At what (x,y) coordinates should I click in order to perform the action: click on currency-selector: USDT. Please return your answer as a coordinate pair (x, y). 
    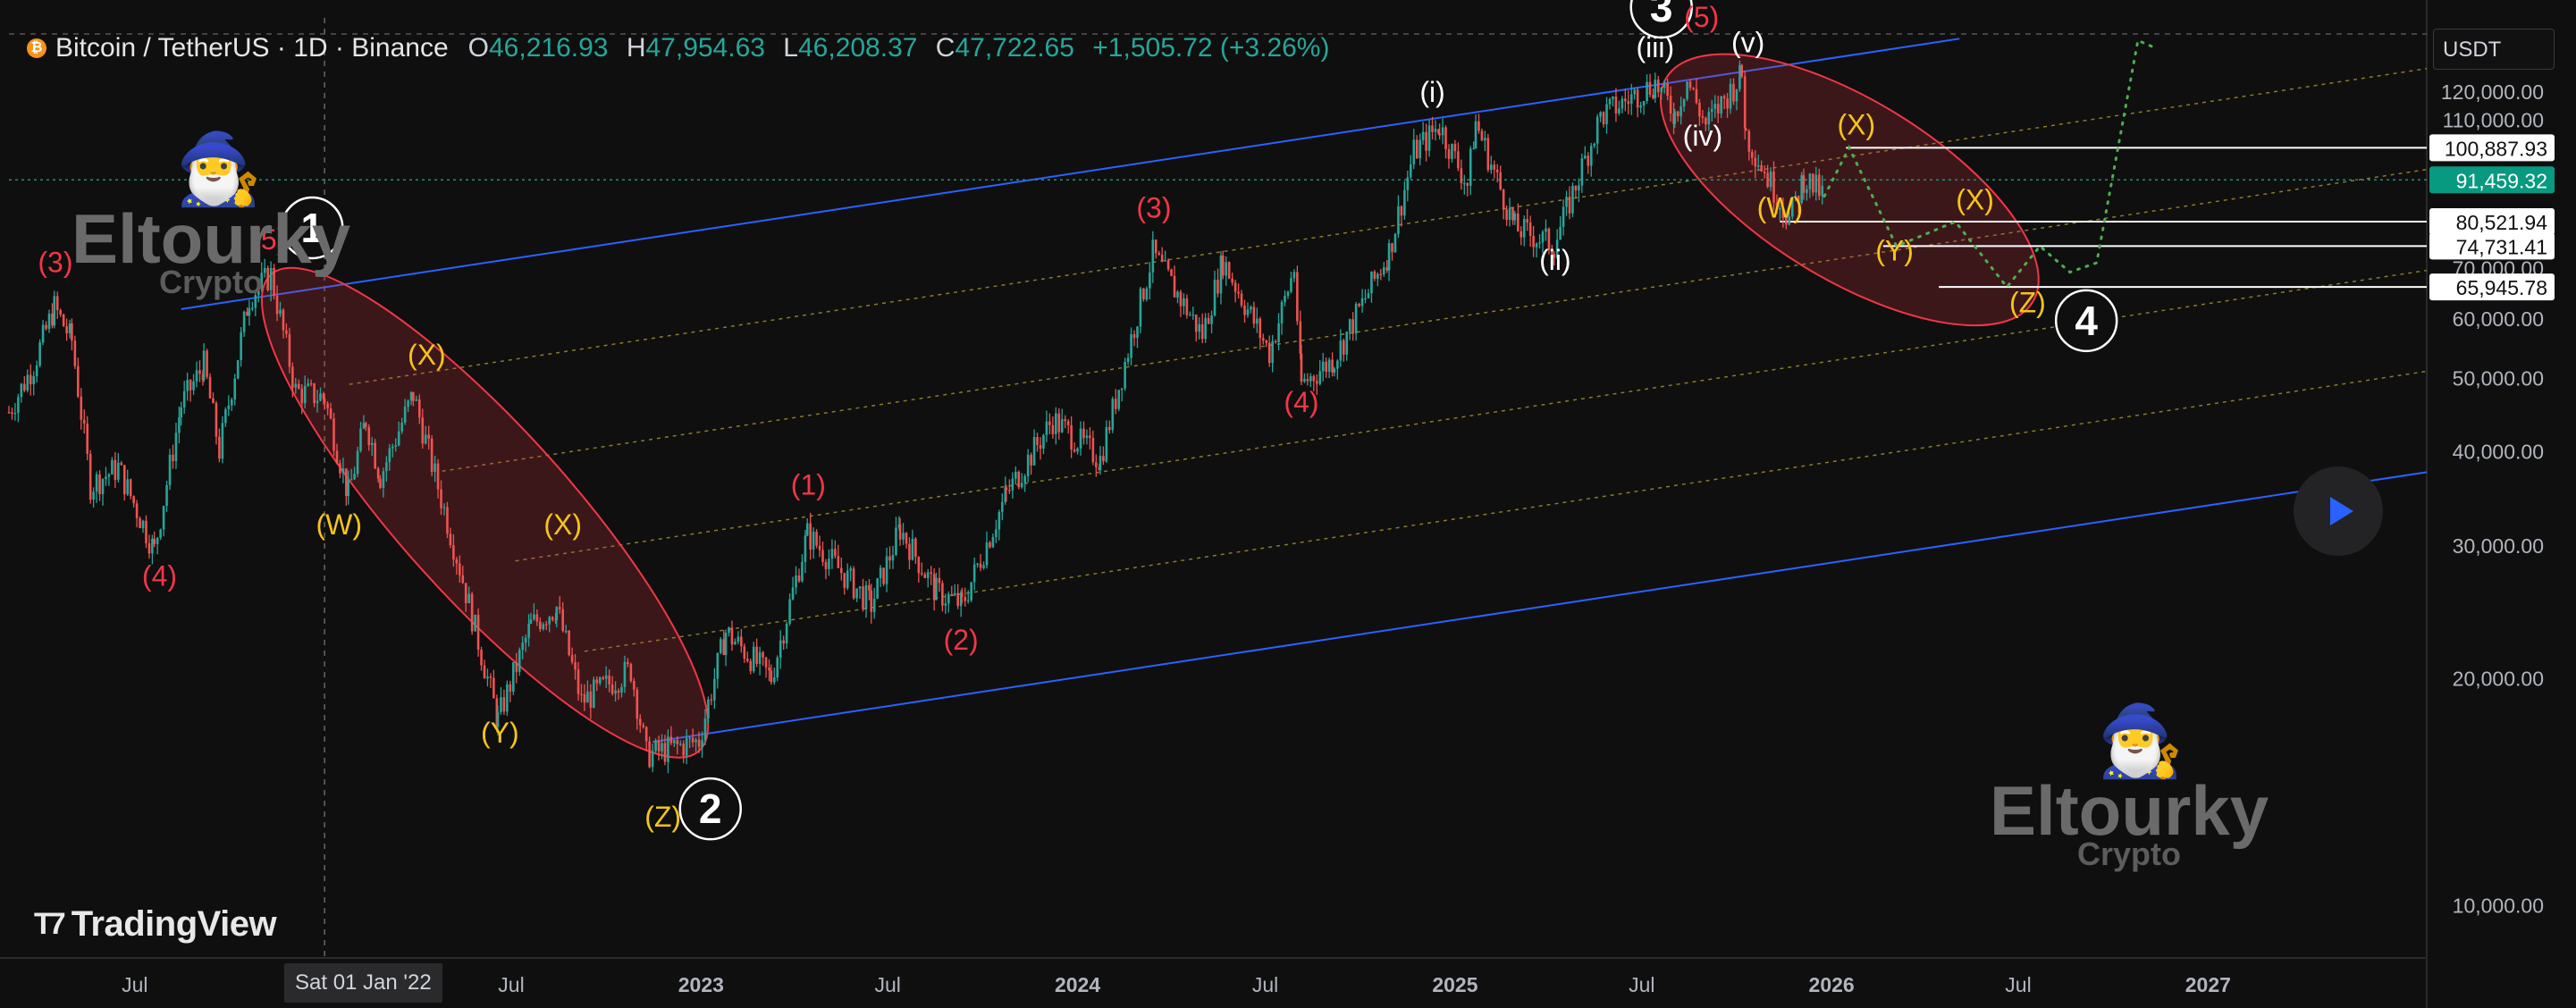
    Looking at the image, I should click on (2494, 49).